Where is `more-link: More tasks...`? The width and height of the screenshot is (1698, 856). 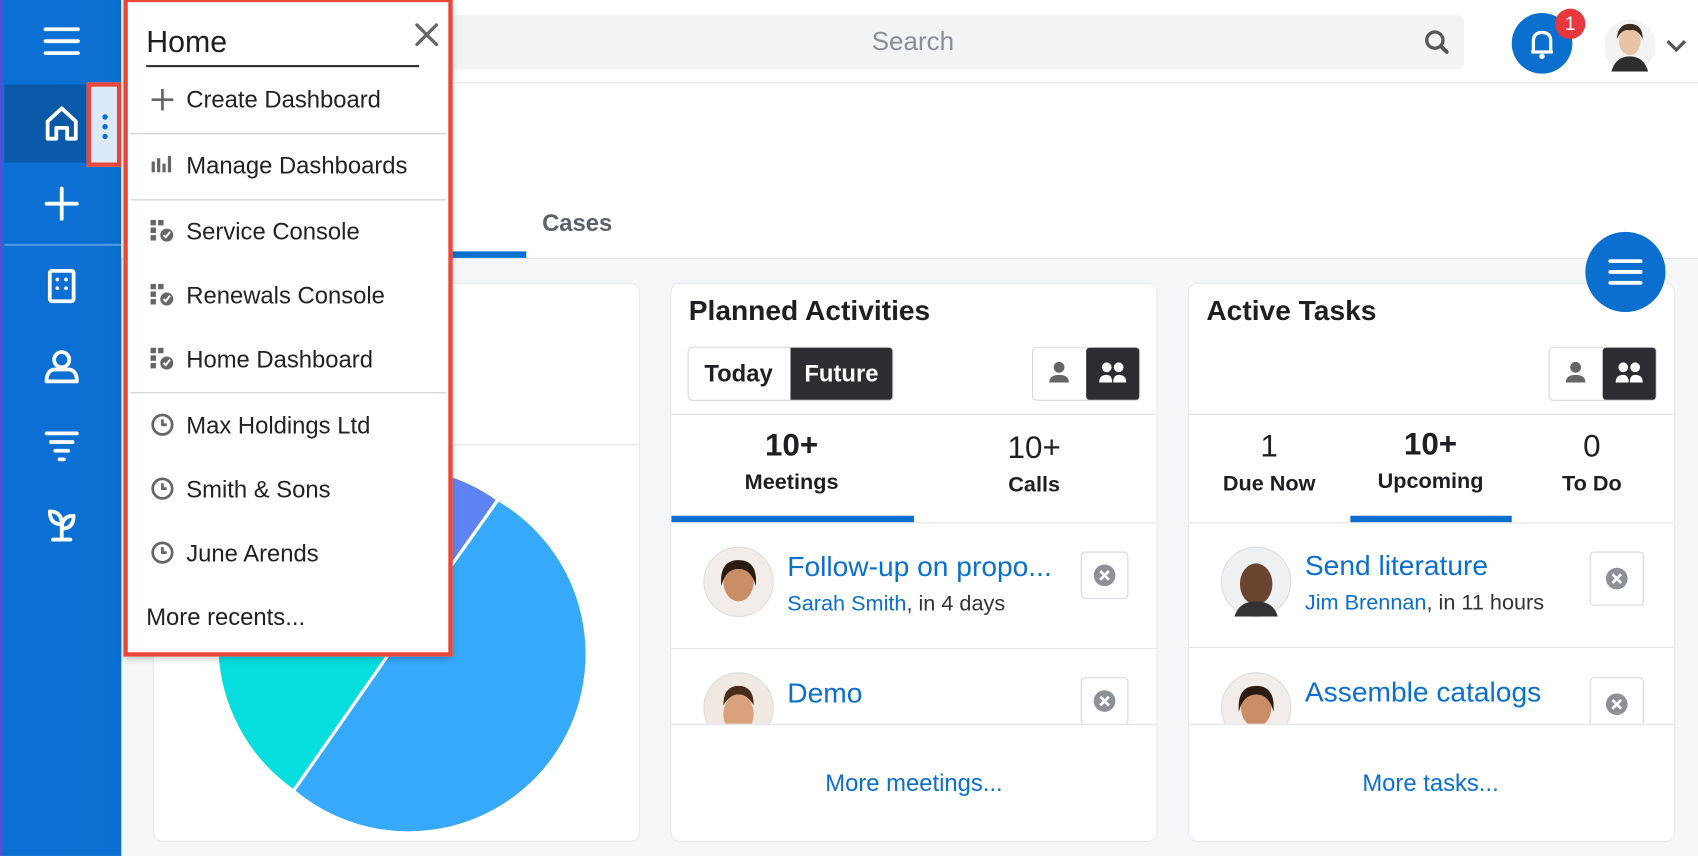 more-link: More tasks... is located at coordinates (1430, 783).